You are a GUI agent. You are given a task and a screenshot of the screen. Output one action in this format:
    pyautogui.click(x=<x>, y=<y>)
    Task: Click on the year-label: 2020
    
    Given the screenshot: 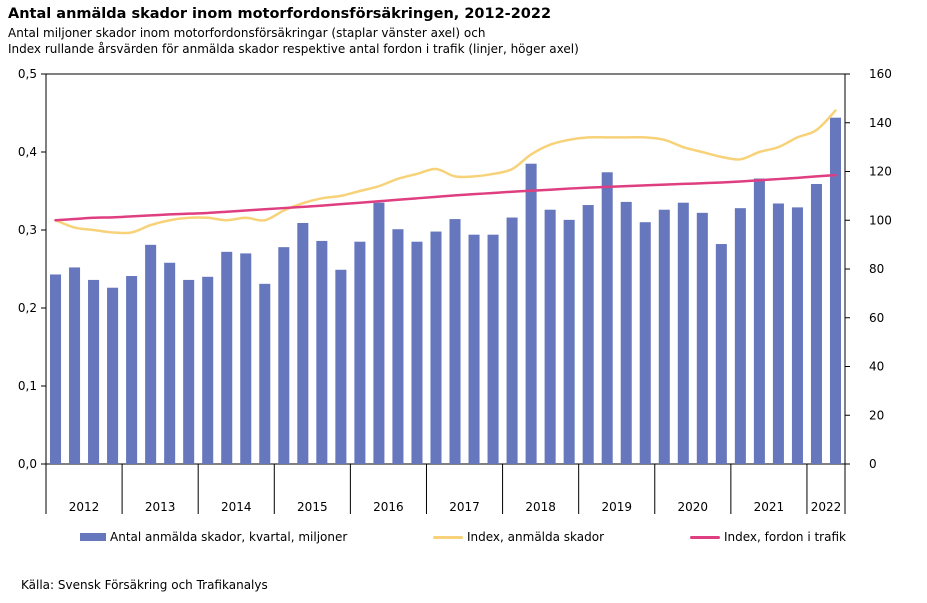 What is the action you would take?
    pyautogui.click(x=693, y=507)
    